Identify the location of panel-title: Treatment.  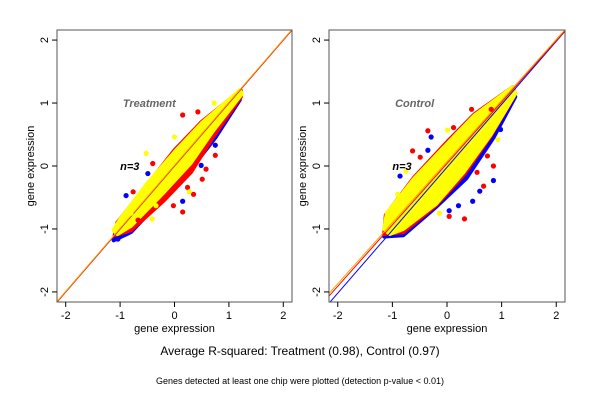
(150, 104).